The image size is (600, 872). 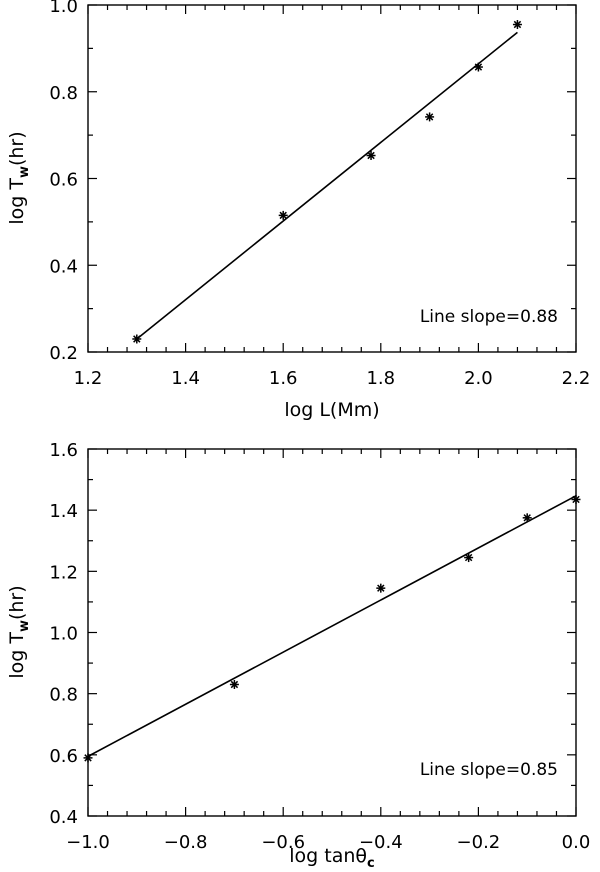 What do you see at coordinates (63, 450) in the screenshot?
I see `y-tick-label-bottom: 1.6` at bounding box center [63, 450].